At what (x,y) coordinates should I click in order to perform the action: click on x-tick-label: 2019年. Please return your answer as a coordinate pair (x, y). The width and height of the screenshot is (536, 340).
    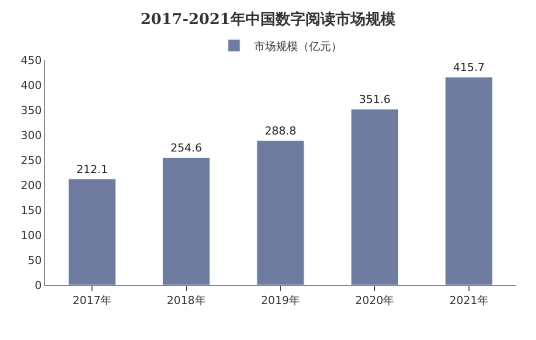
    Looking at the image, I should click on (280, 301).